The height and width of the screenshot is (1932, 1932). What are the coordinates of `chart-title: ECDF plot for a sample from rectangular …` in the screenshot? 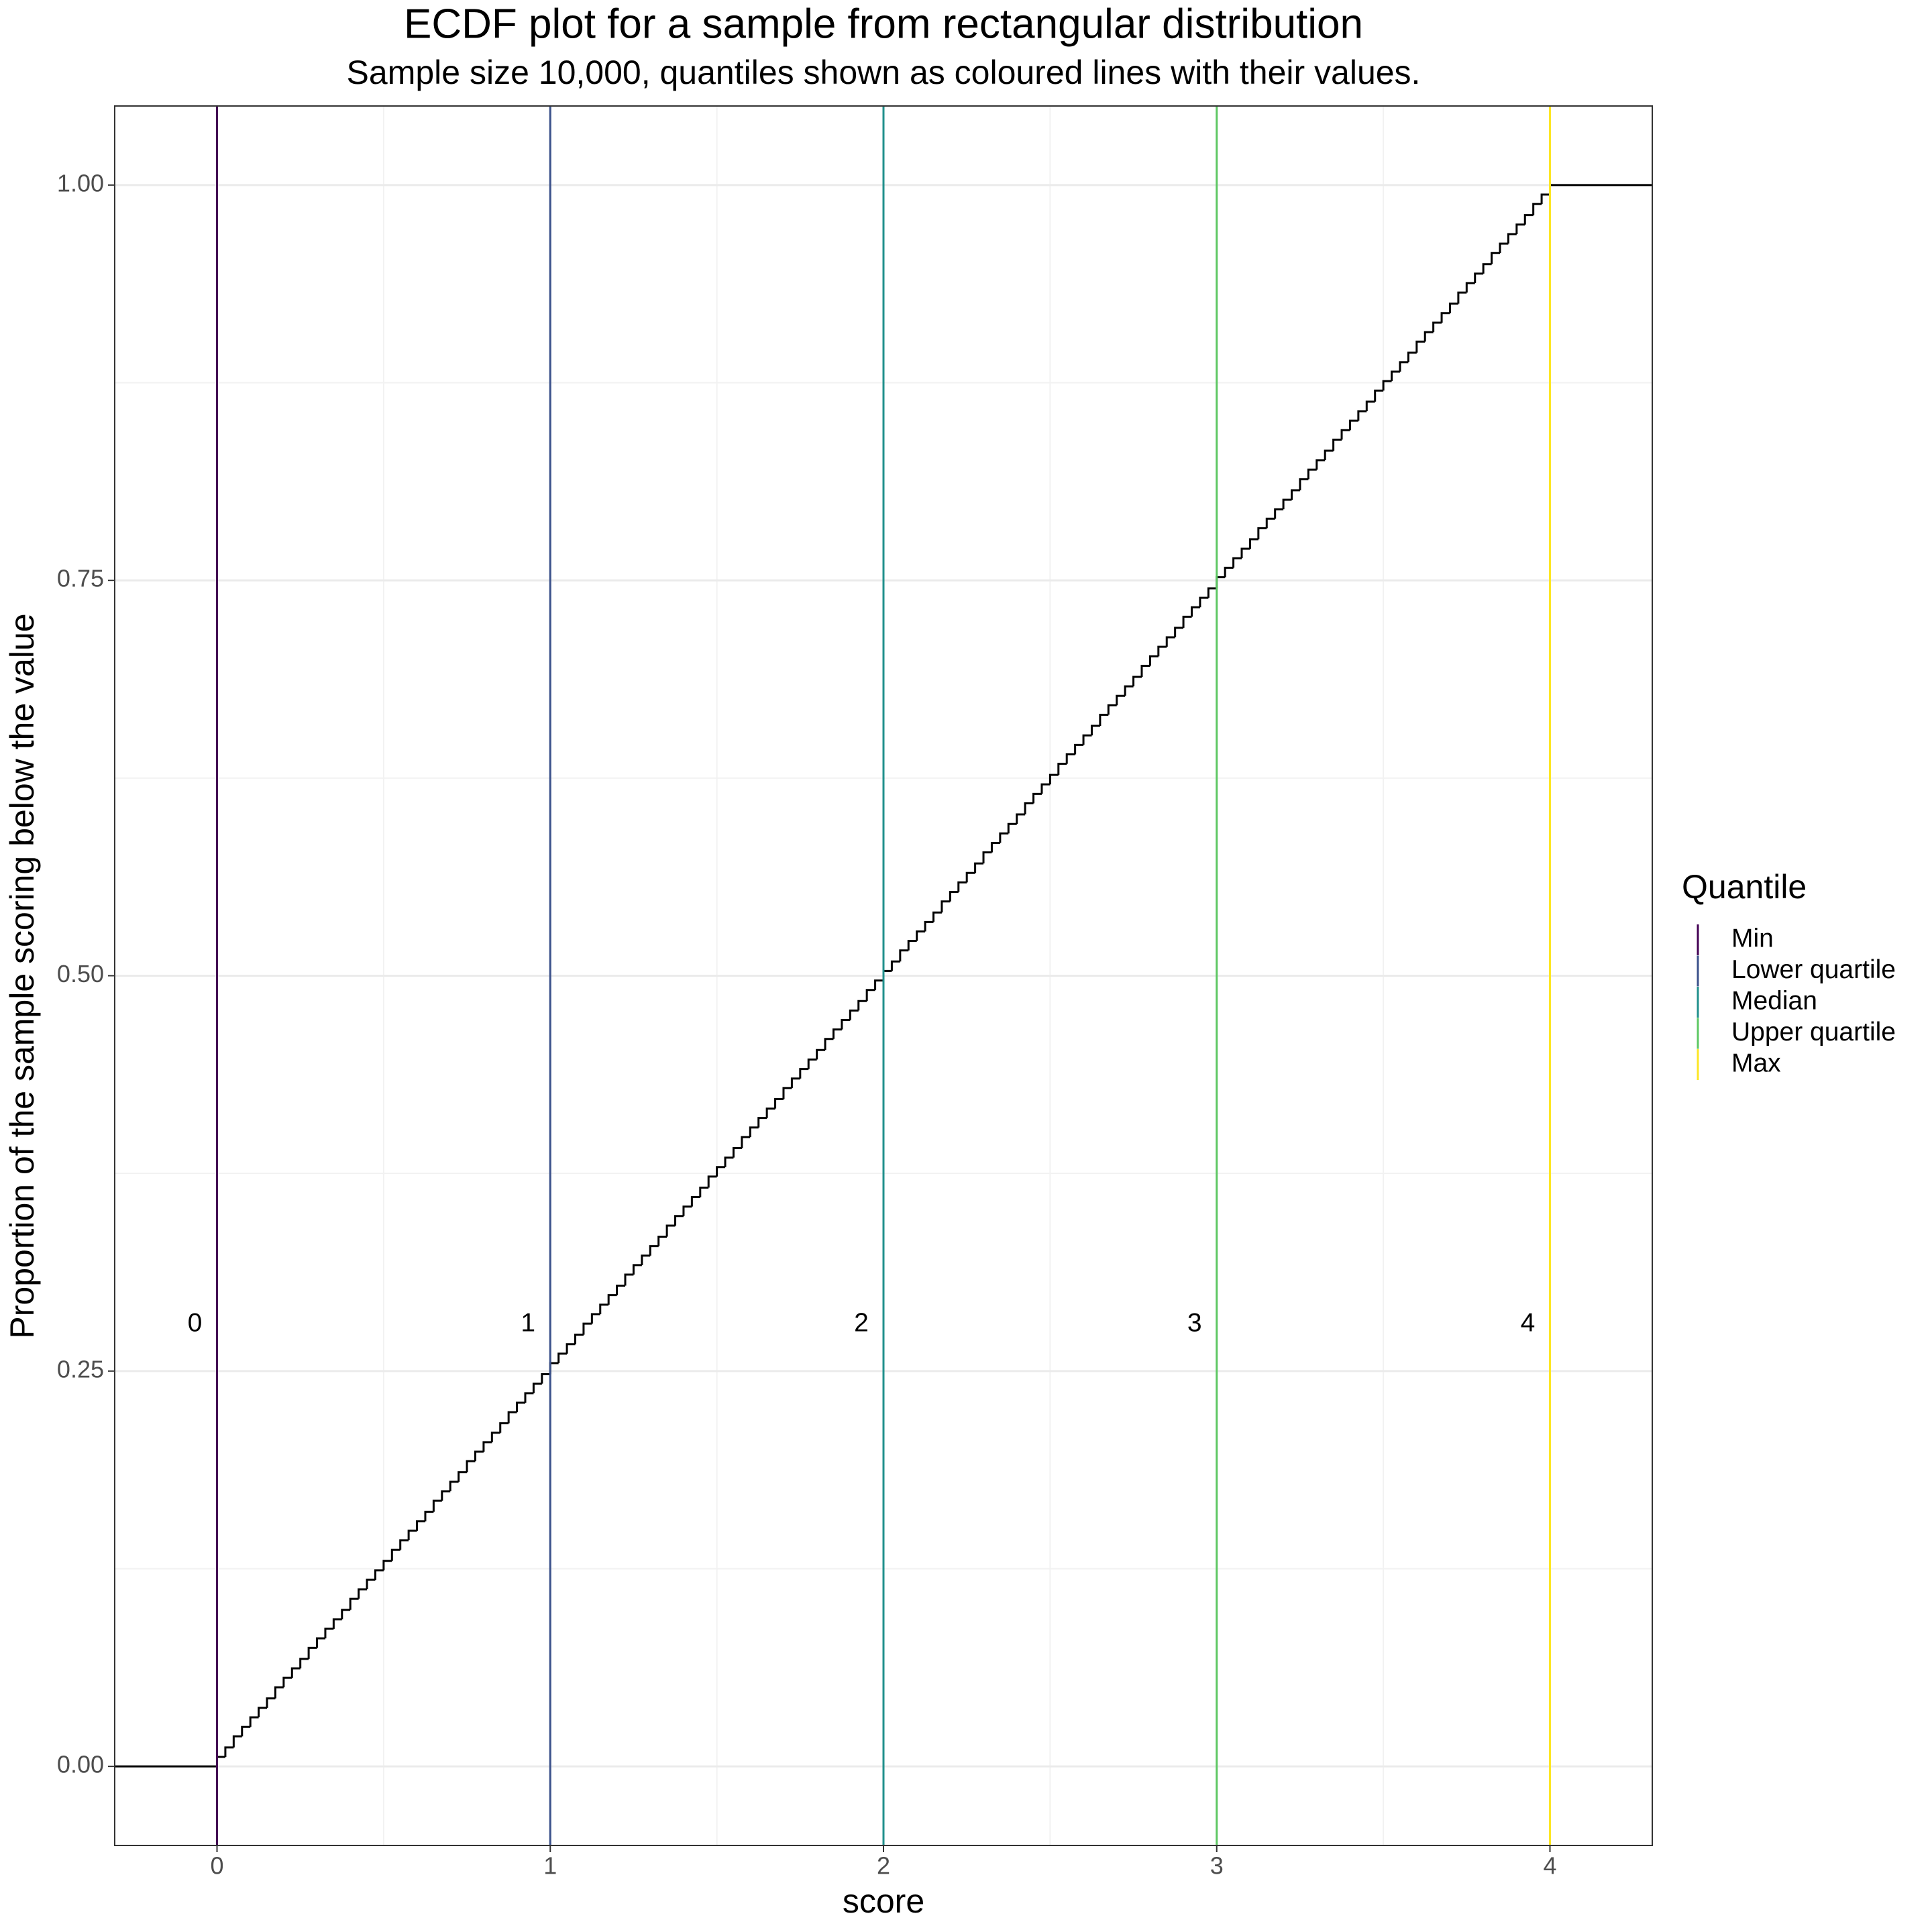 It's located at (883, 24).